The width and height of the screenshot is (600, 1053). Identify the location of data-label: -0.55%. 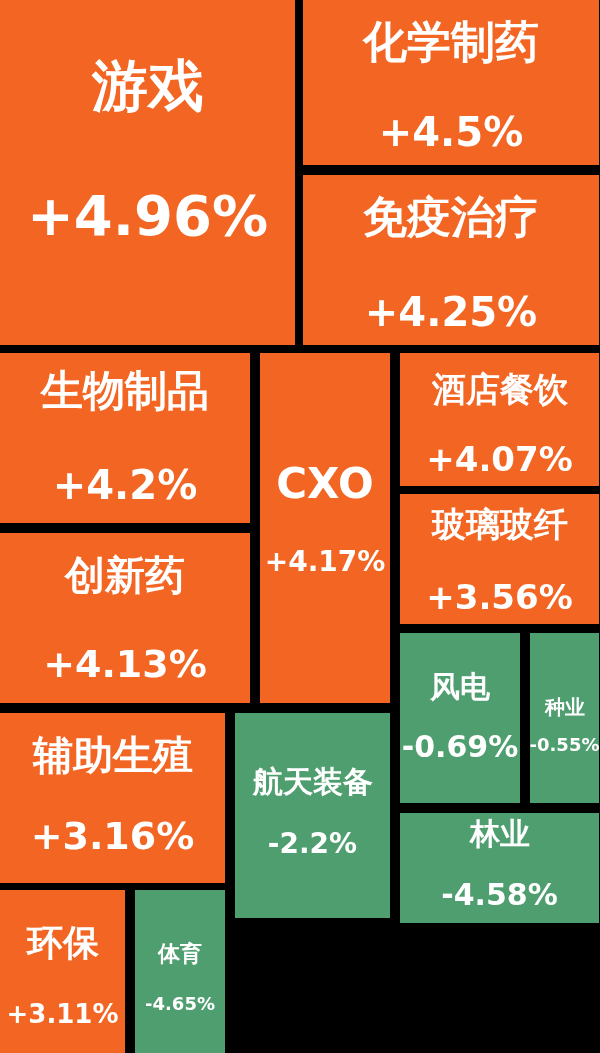
(564, 744).